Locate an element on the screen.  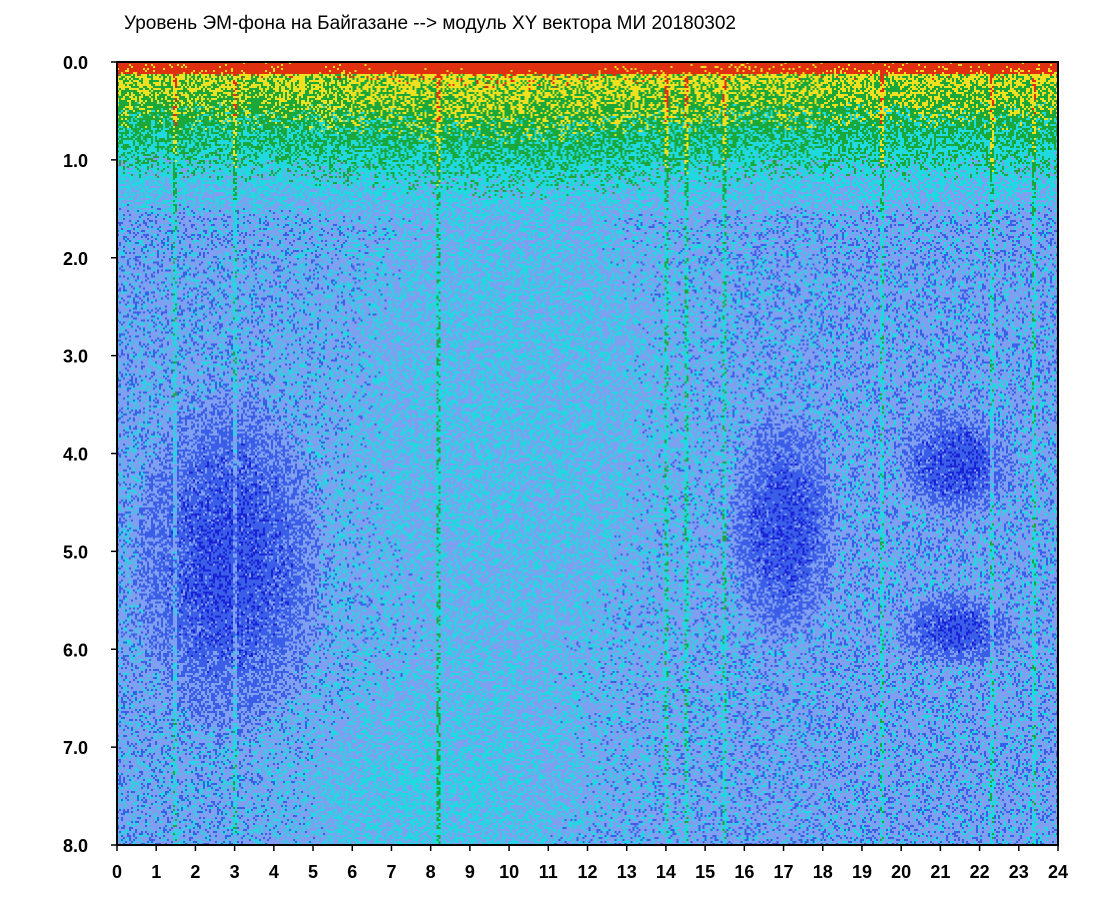
x-axis: 0 1 2 3 4 5 6 7 8 9 10 11 12 13 14 15 16 17 18 19 20 21 22 23 24 is located at coordinates (590, 863).